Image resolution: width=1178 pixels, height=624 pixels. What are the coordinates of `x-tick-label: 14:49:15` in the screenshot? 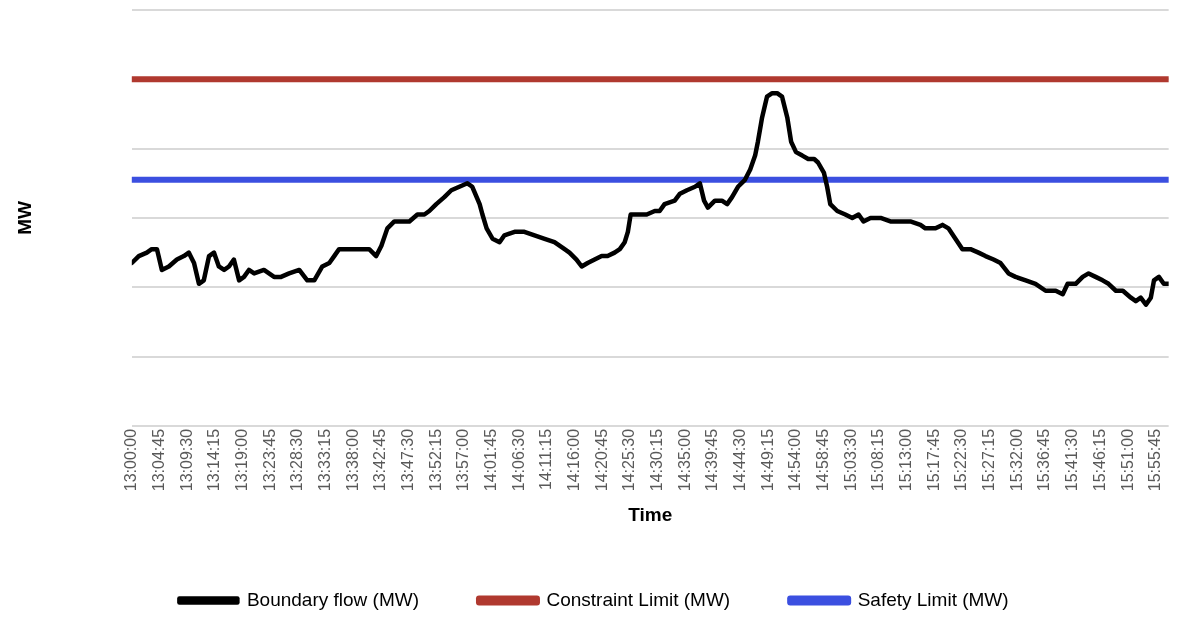 It's located at (767, 460).